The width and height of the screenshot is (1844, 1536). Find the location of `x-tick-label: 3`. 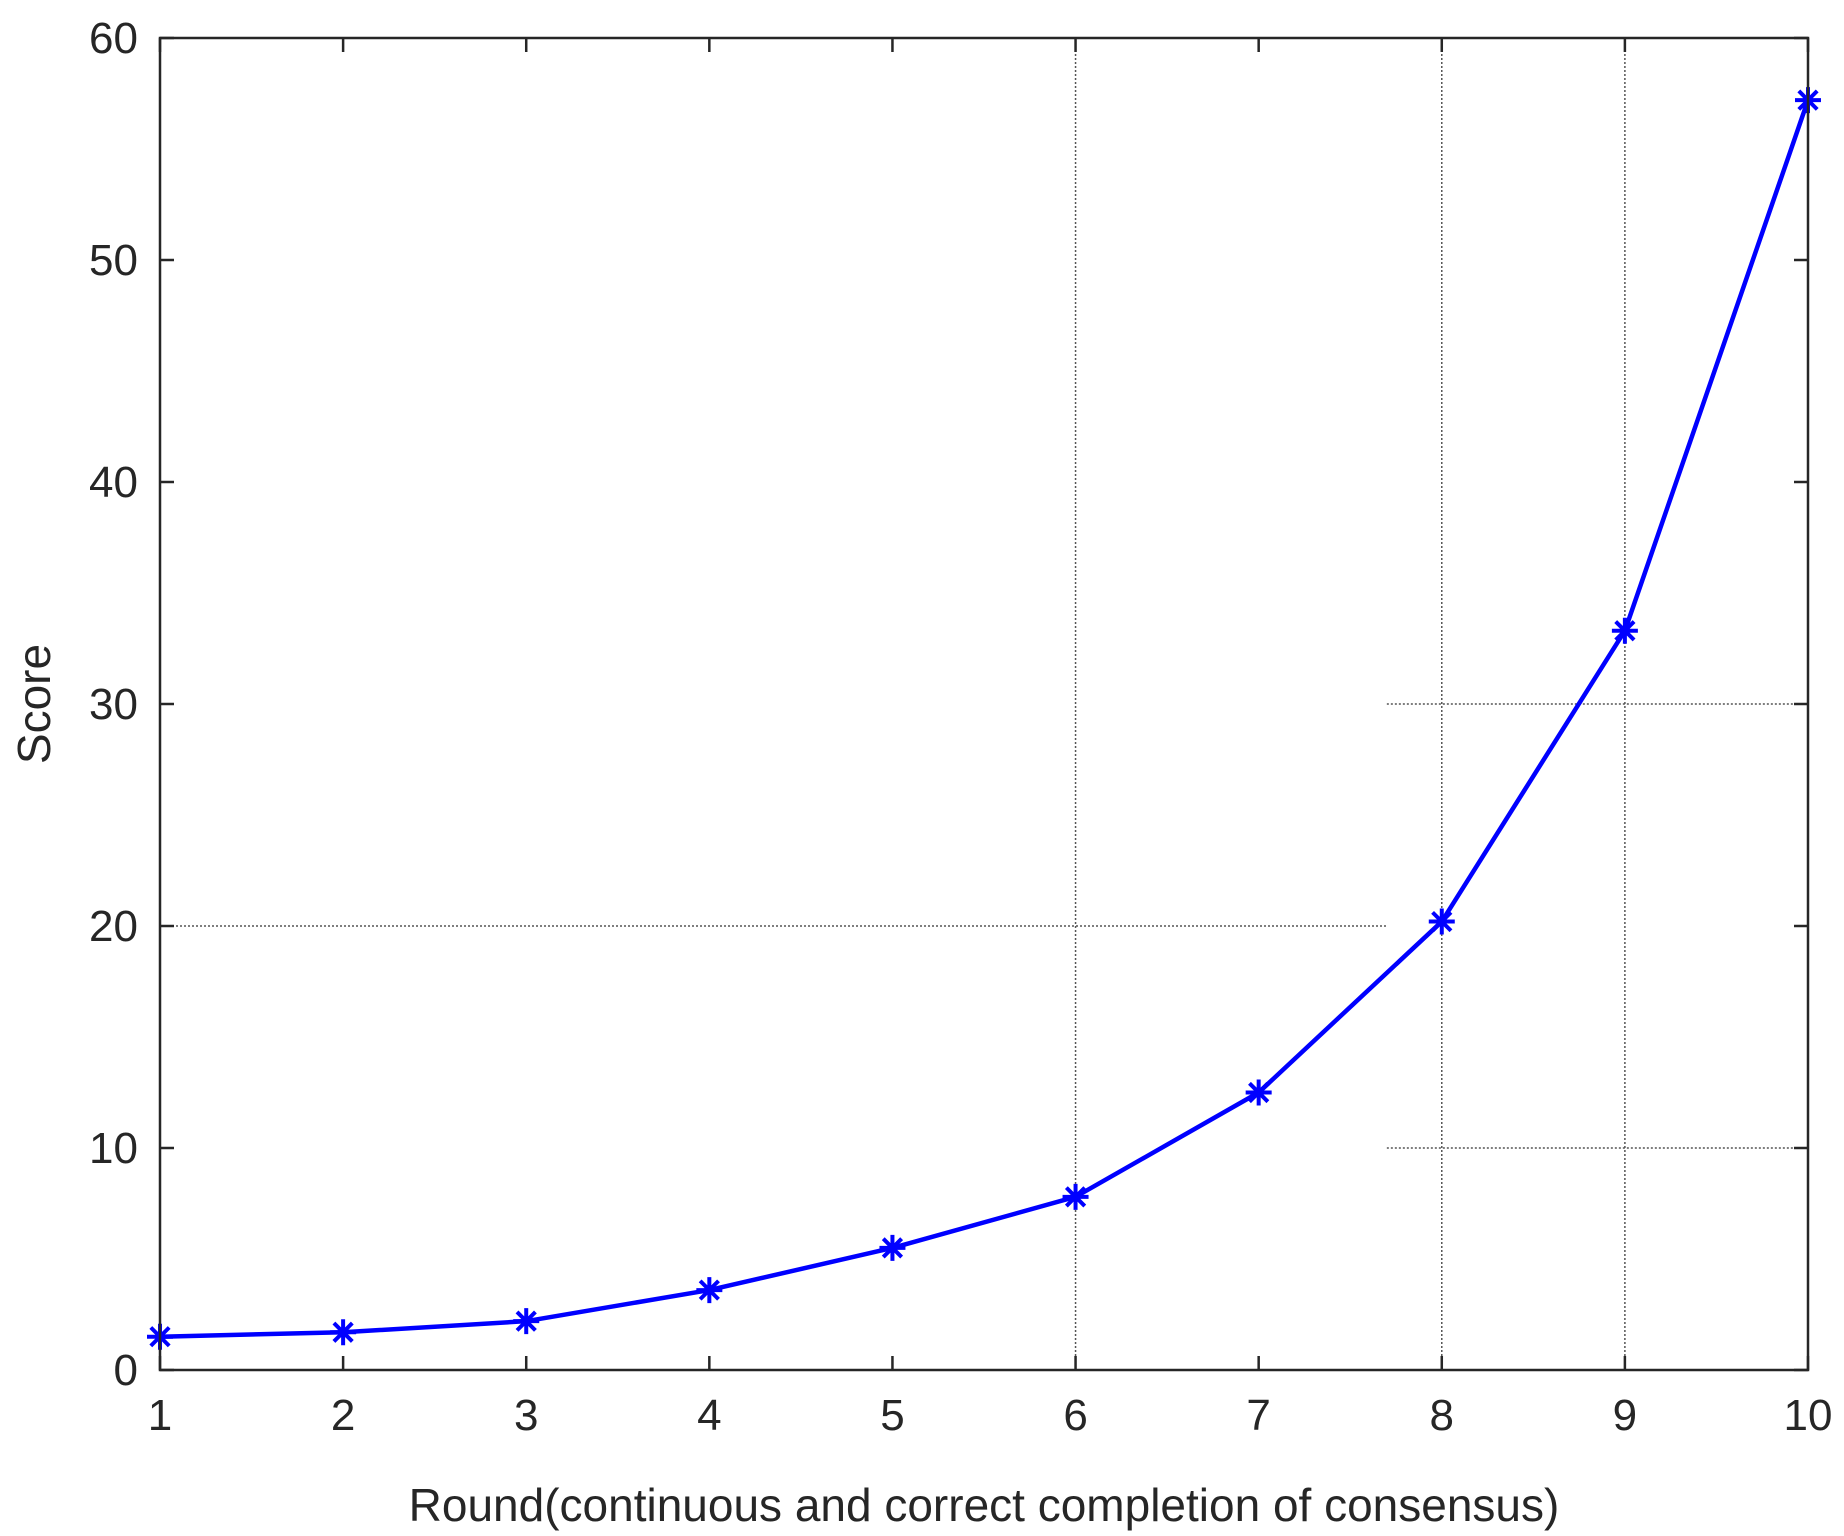

x-tick-label: 3 is located at coordinates (526, 1415).